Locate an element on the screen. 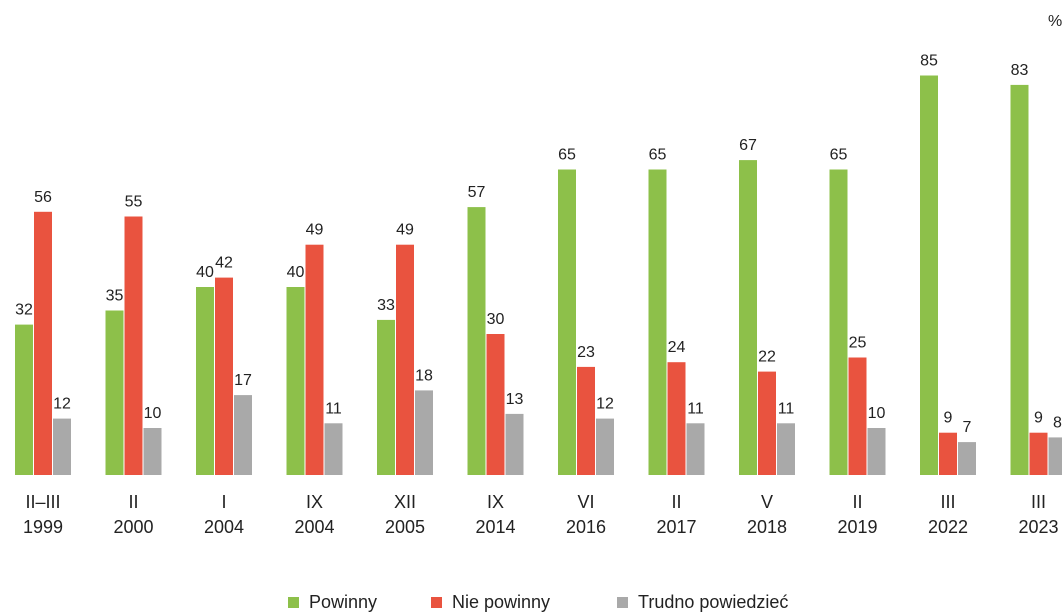 The height and width of the screenshot is (616, 1062). data-label-powinny-7: 65 is located at coordinates (658, 155).